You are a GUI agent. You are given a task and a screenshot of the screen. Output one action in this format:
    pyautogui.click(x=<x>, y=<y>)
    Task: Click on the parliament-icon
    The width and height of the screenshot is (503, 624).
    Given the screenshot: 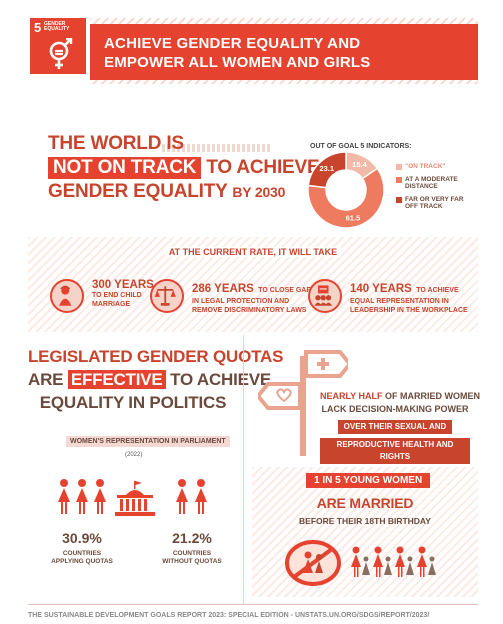 What is the action you would take?
    pyautogui.click(x=135, y=498)
    